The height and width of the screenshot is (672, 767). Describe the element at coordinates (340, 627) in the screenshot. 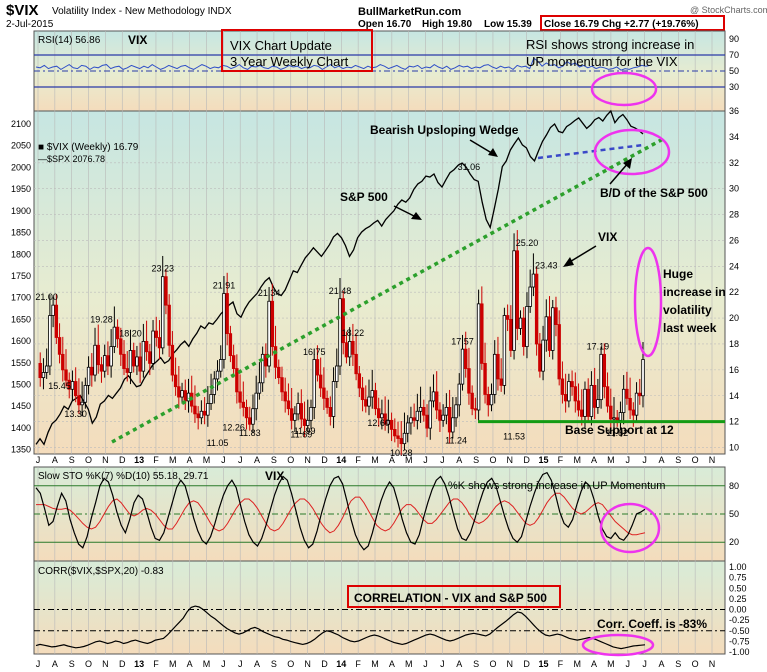

I see `corr-line` at that location.